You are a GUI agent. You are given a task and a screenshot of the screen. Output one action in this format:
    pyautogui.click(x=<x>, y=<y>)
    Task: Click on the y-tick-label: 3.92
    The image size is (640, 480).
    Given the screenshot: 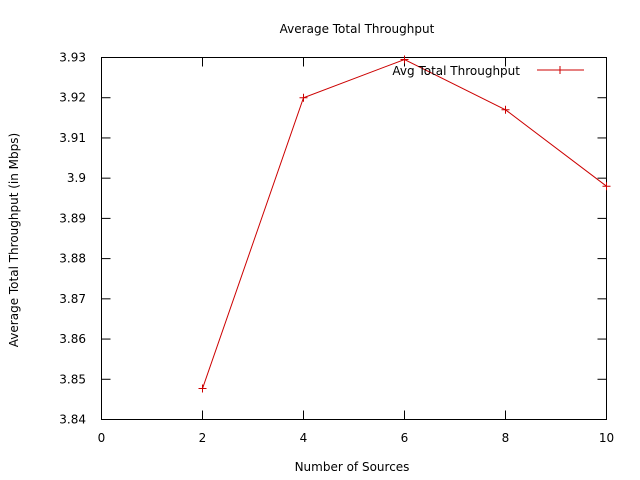 What is the action you would take?
    pyautogui.click(x=72, y=98)
    